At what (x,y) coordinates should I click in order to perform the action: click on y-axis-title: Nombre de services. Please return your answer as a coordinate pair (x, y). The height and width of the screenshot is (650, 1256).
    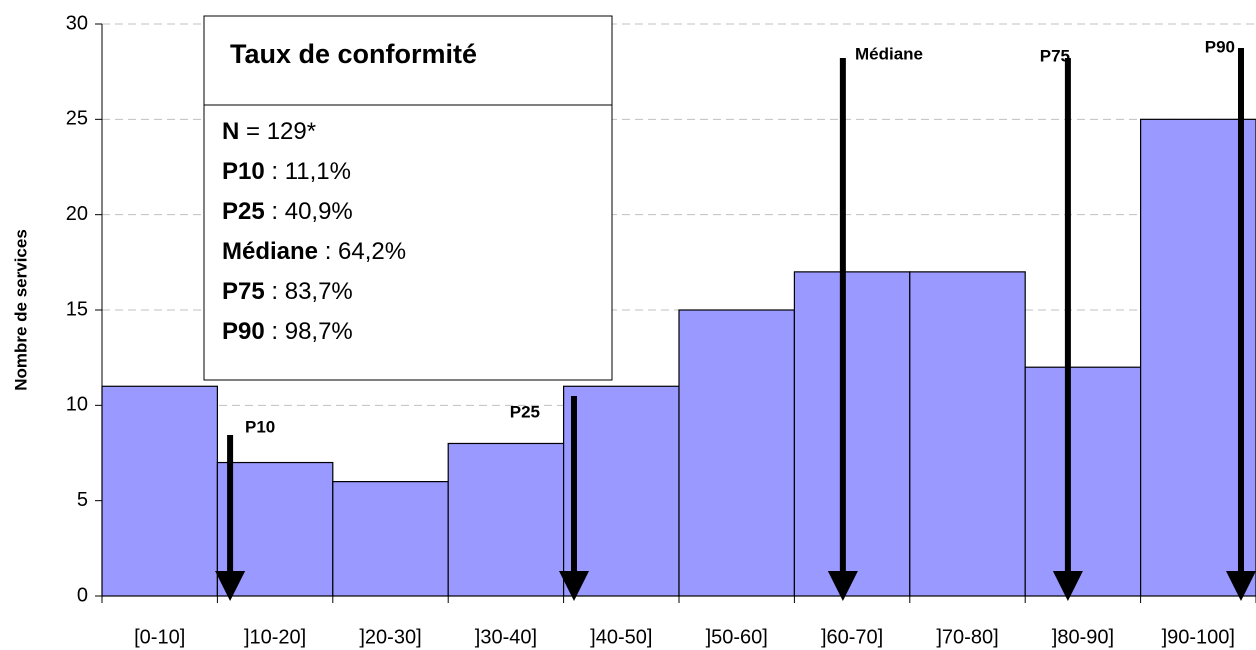
    Looking at the image, I should click on (20, 310).